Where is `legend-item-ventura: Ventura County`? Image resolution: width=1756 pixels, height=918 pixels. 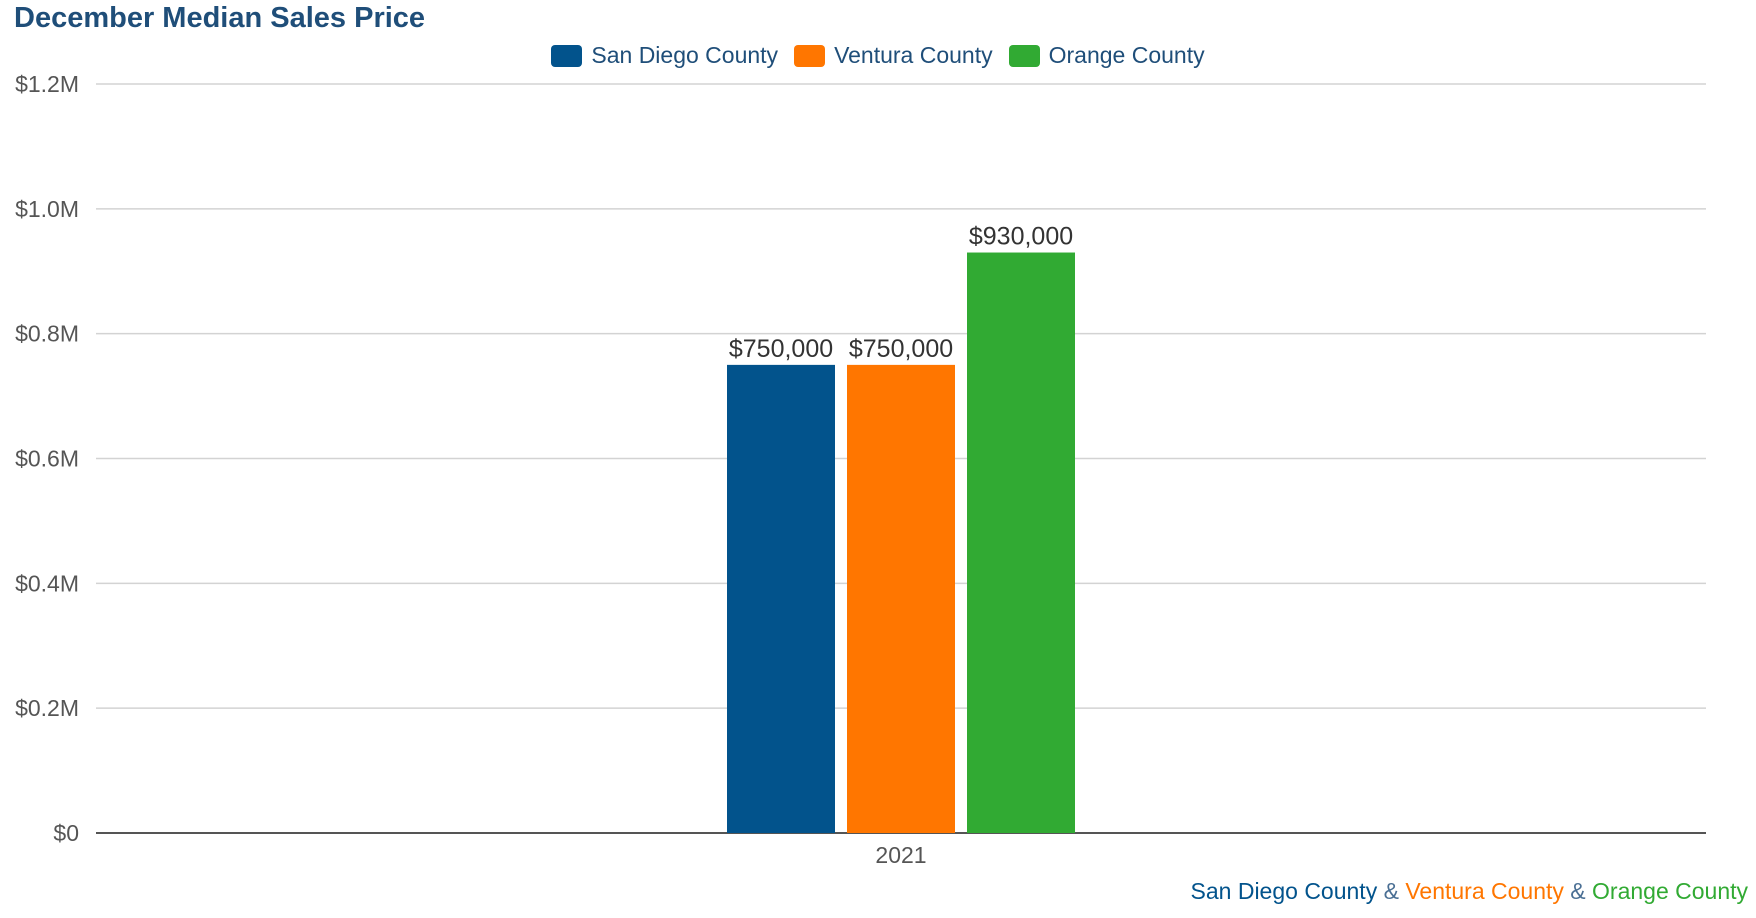
legend-item-ventura: Ventura County is located at coordinates (893, 55).